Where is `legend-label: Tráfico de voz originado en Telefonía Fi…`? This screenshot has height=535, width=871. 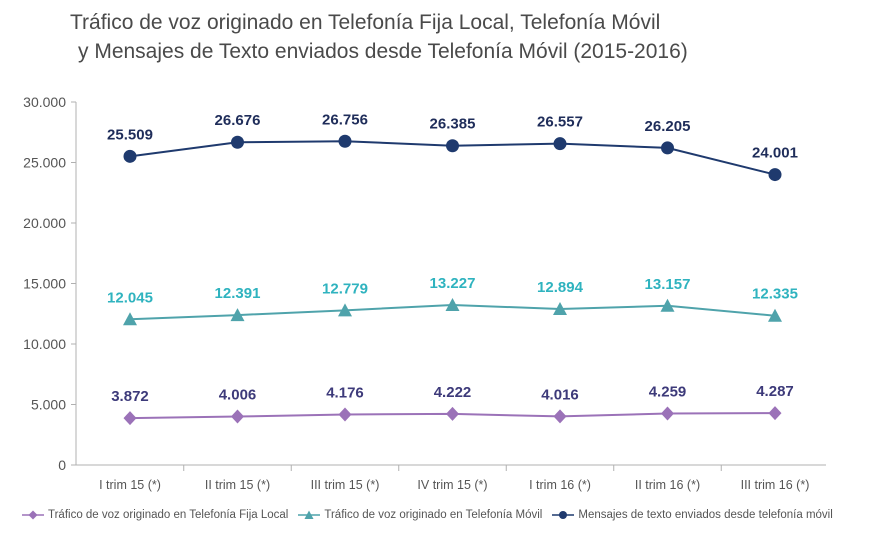
legend-label: Tráfico de voz originado en Telefonía Fi… is located at coordinates (168, 515).